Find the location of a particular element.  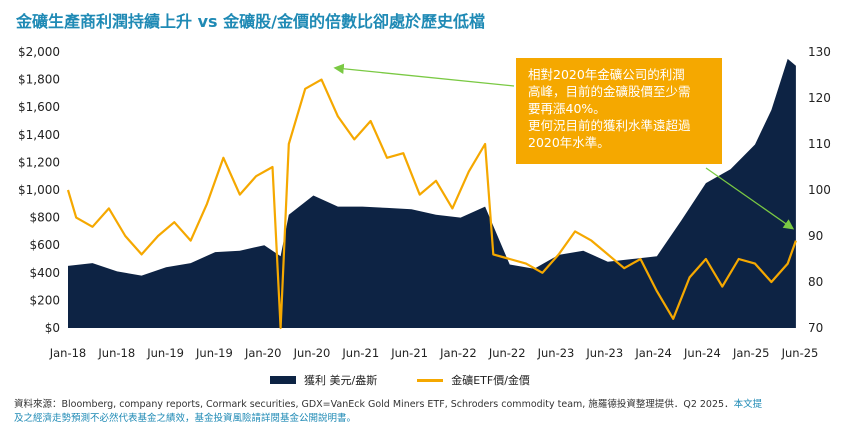

left-axis-tick-label: $800 is located at coordinates (44, 218).